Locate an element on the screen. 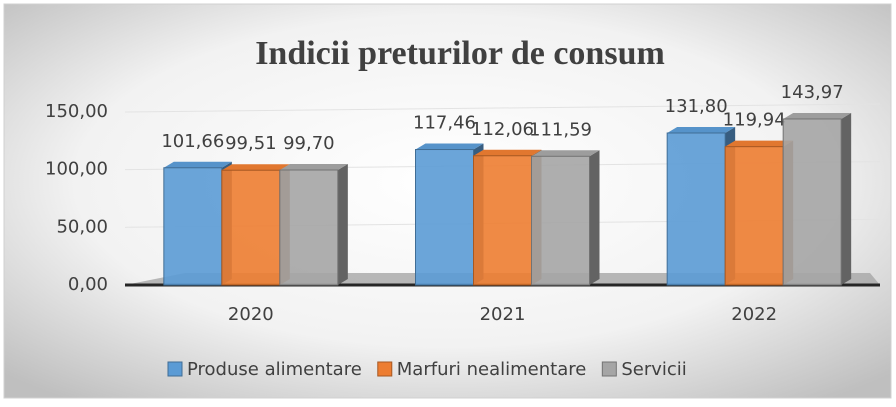 This screenshot has height=407, width=896. data-label: 143,97 is located at coordinates (812, 92).